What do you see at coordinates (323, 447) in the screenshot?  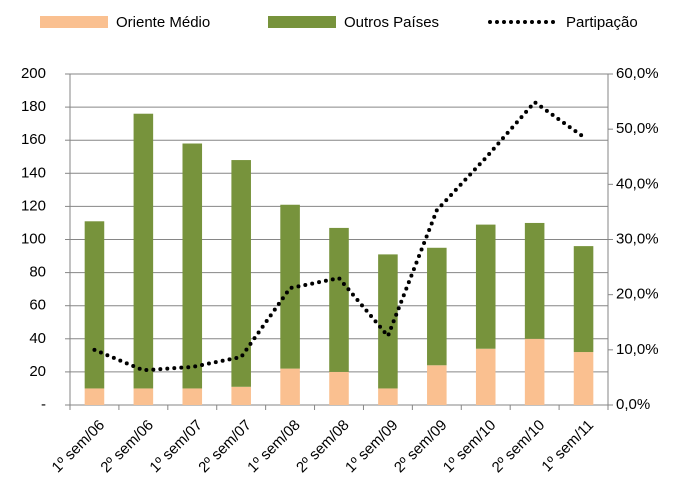 I see `x-tick-label: 2º sem/08` at bounding box center [323, 447].